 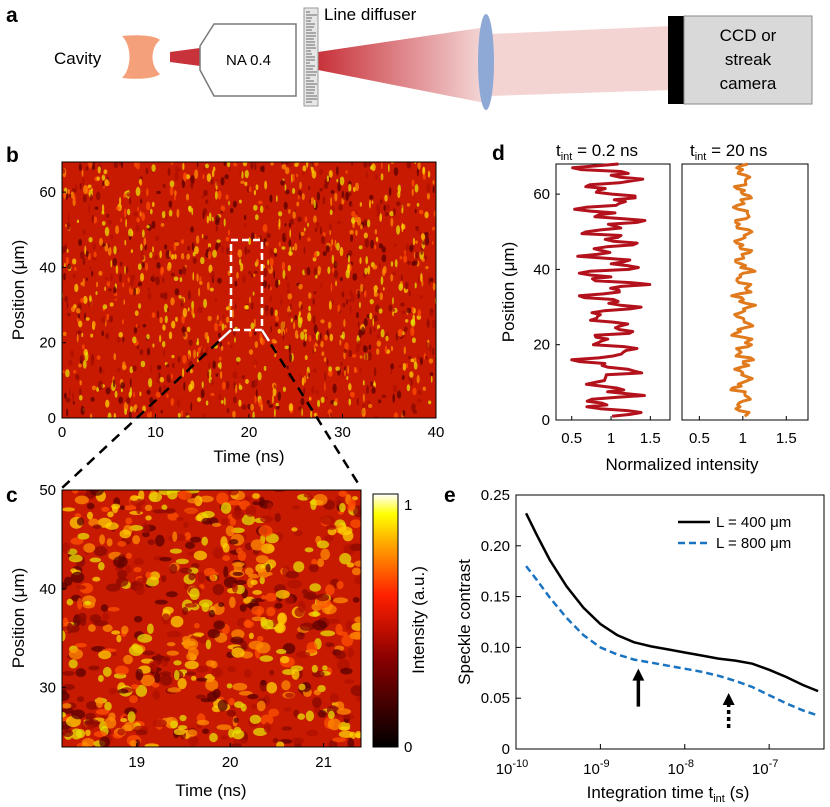 What do you see at coordinates (230, 762) in the screenshot?
I see `x-tick-label: 20` at bounding box center [230, 762].